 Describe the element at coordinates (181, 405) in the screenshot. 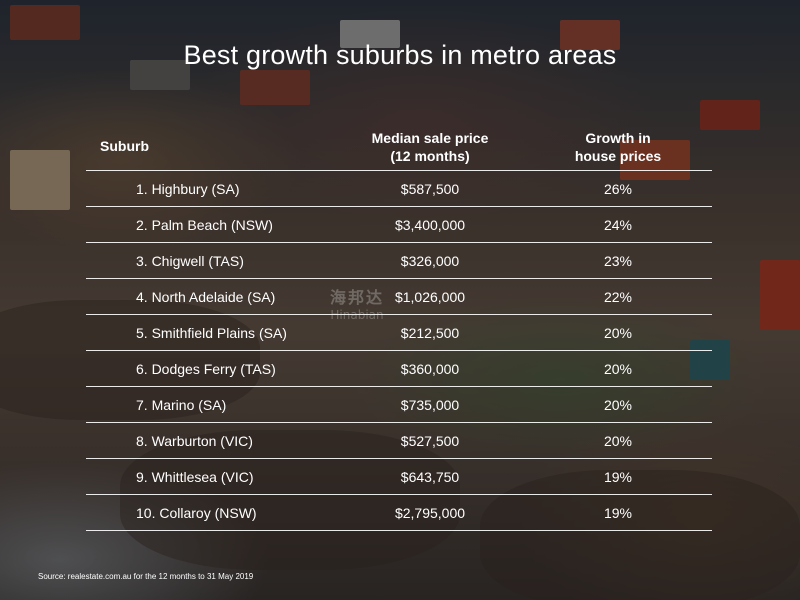

I see `suburb-cell: 7. Marino (SA)` at that location.